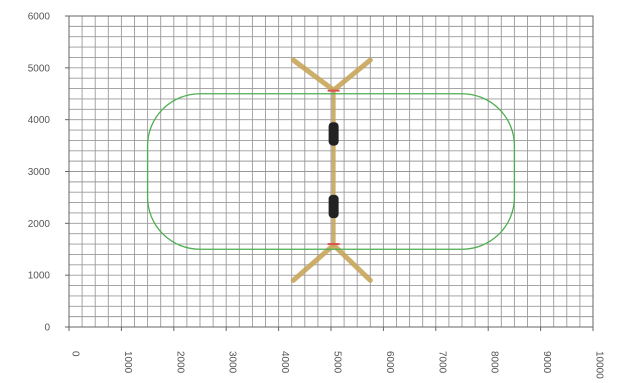  I want to click on y-tick-label: 6000, so click(39, 17).